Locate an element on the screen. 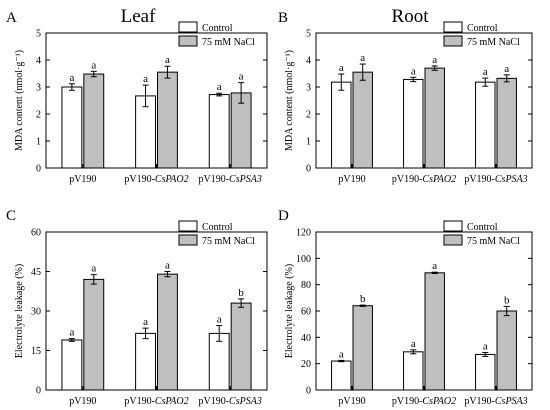 This screenshot has height=410, width=550. panel-title: Root is located at coordinates (411, 16).